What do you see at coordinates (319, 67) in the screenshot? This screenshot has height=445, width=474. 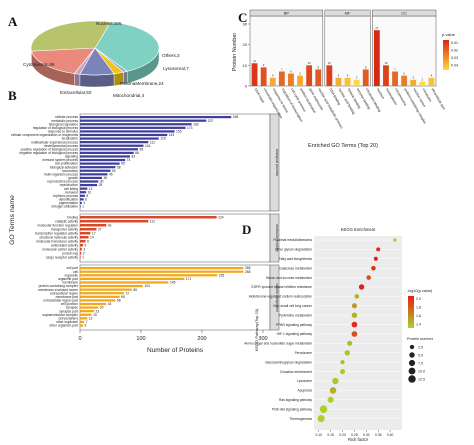 I see `c-bar-value-7: 8` at bounding box center [319, 67].